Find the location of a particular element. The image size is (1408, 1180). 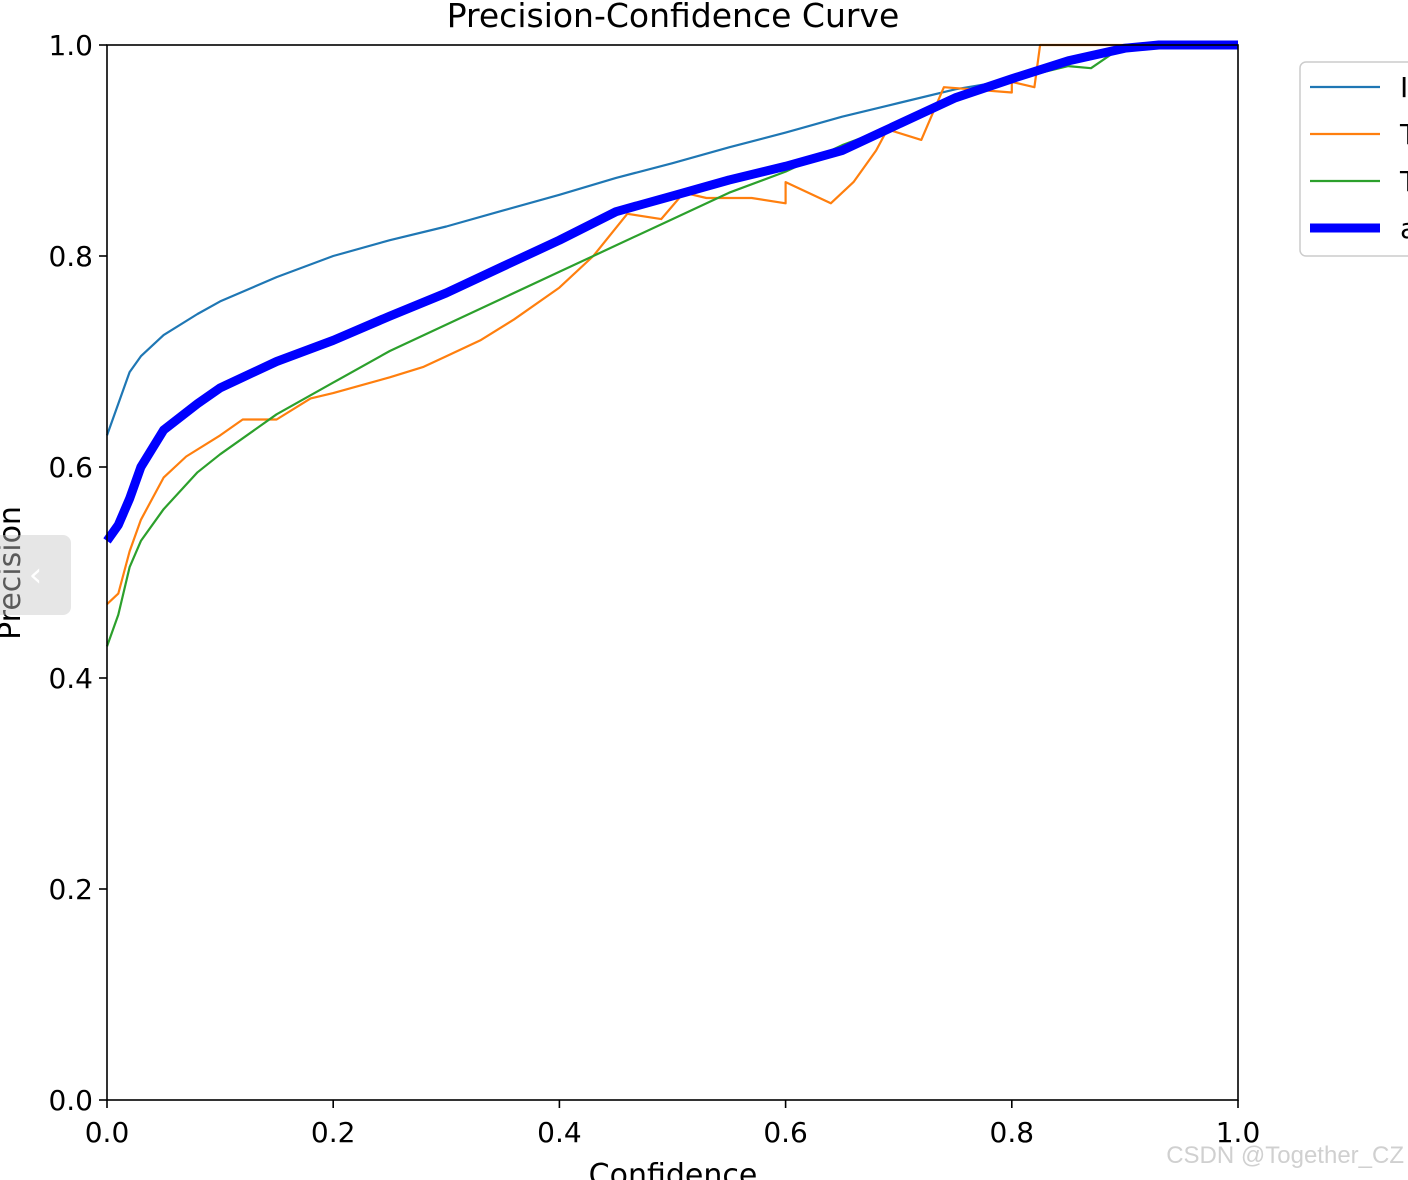

previous-image-button: ‹ is located at coordinates (35, 575).